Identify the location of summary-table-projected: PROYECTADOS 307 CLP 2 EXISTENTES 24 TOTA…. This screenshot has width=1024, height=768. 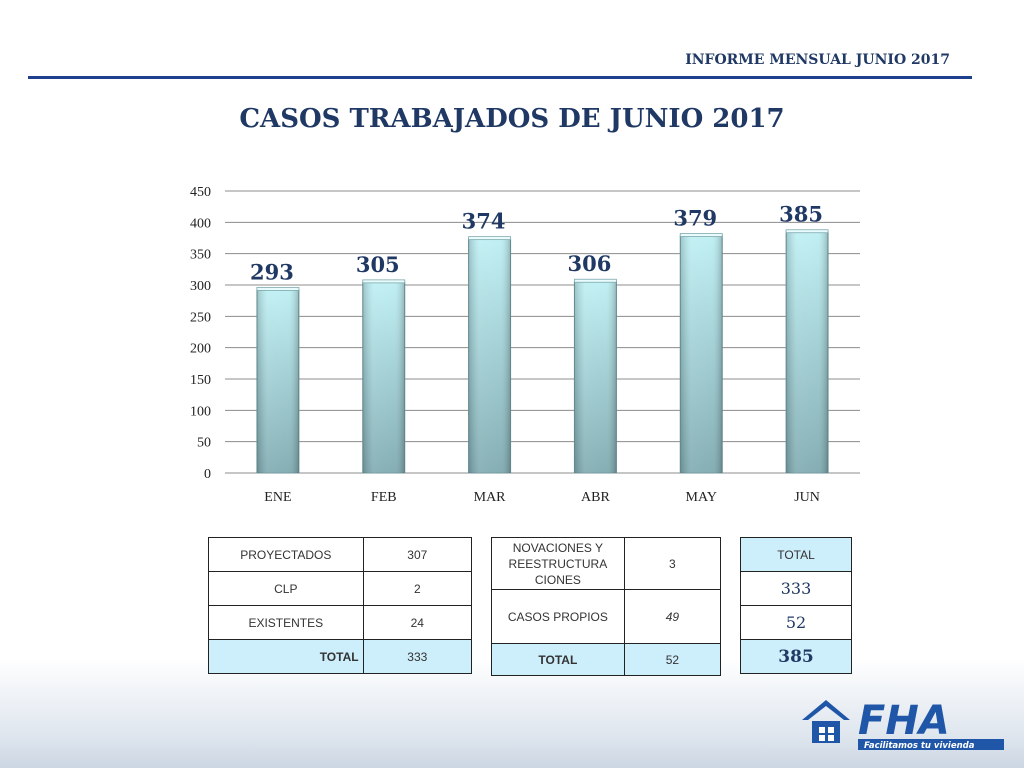
(340, 605).